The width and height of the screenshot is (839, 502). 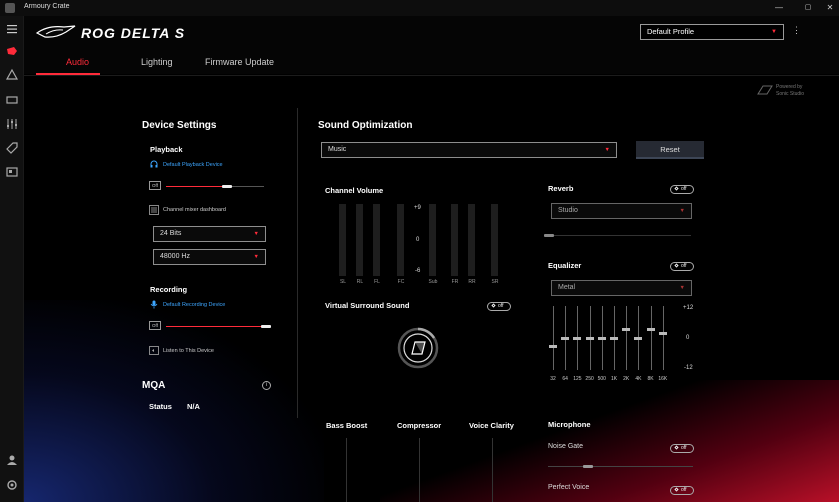 What do you see at coordinates (779, 7) in the screenshot?
I see `minimize-button: —` at bounding box center [779, 7].